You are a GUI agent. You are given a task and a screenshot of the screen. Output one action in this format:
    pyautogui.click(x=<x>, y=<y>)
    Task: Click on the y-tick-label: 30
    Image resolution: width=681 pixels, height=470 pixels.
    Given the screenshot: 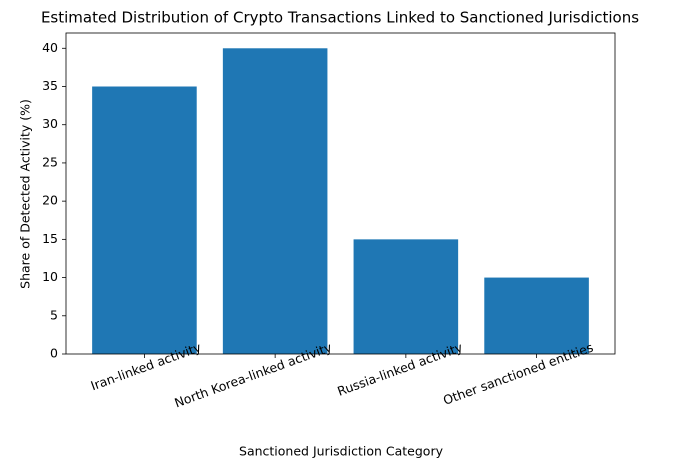 What is the action you would take?
    pyautogui.click(x=50, y=123)
    